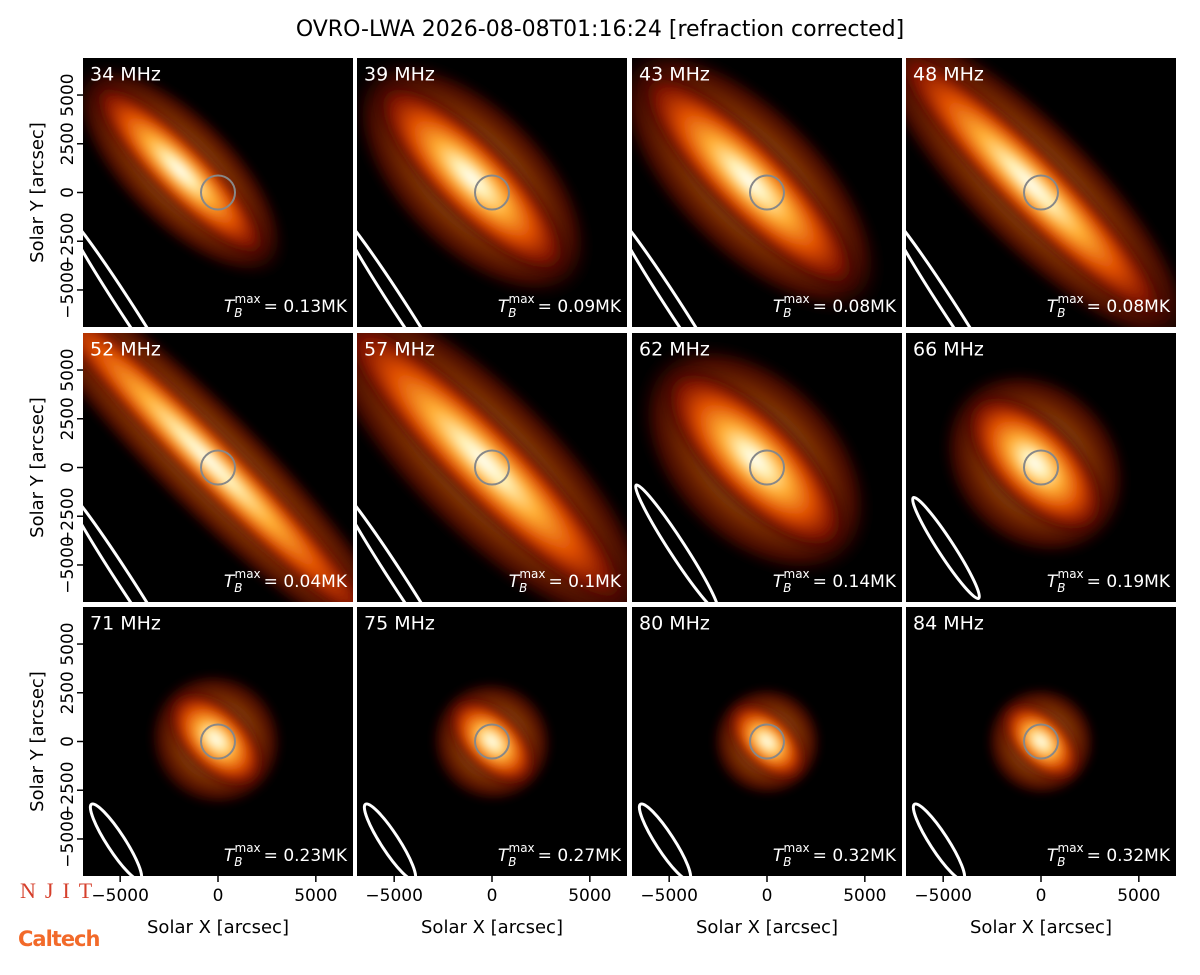 The width and height of the screenshot is (1200, 975). Describe the element at coordinates (948, 75) in the screenshot. I see `panel-label: 48 MHz` at that location.